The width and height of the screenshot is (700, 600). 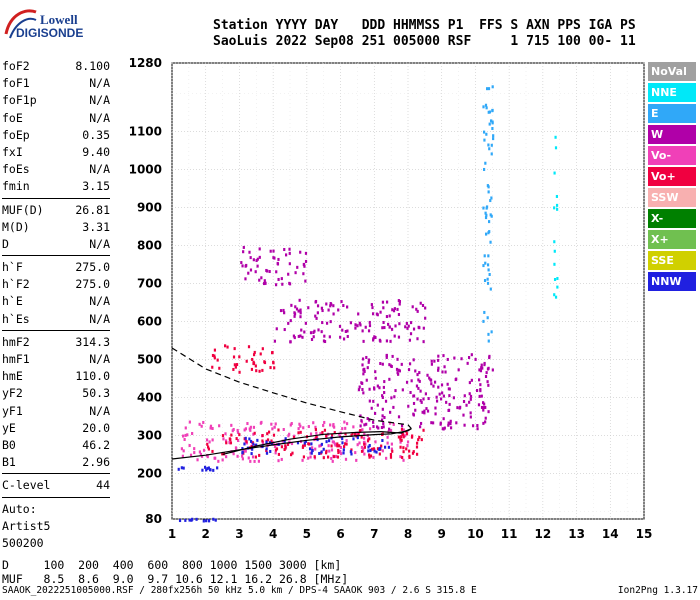 I want to click on param-label: D, so click(x=5, y=243).